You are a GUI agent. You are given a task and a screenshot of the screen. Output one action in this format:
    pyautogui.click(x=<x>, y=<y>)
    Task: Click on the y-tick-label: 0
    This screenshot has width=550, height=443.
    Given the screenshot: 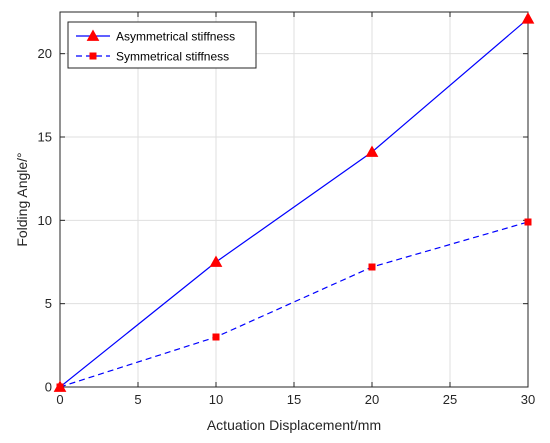 What is the action you would take?
    pyautogui.click(x=48, y=387)
    